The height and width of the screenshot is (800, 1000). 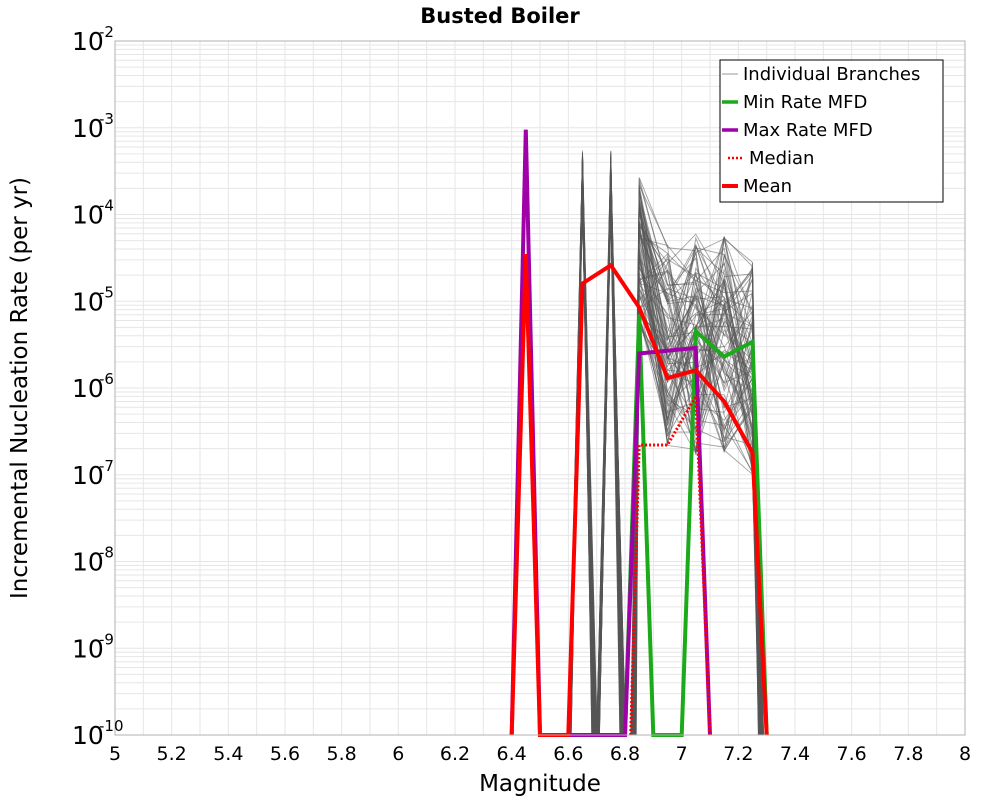 What do you see at coordinates (111, 726) in the screenshot?
I see `y-tick-exponent: -10` at bounding box center [111, 726].